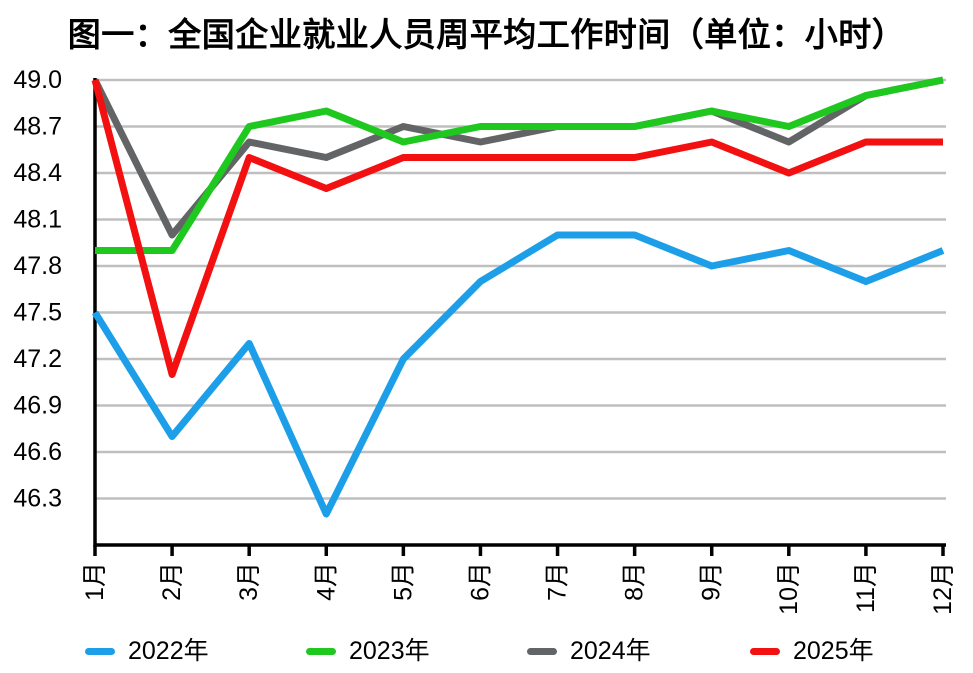 The height and width of the screenshot is (673, 973). What do you see at coordinates (37, 266) in the screenshot?
I see `y-tick-label: 47.8` at bounding box center [37, 266].